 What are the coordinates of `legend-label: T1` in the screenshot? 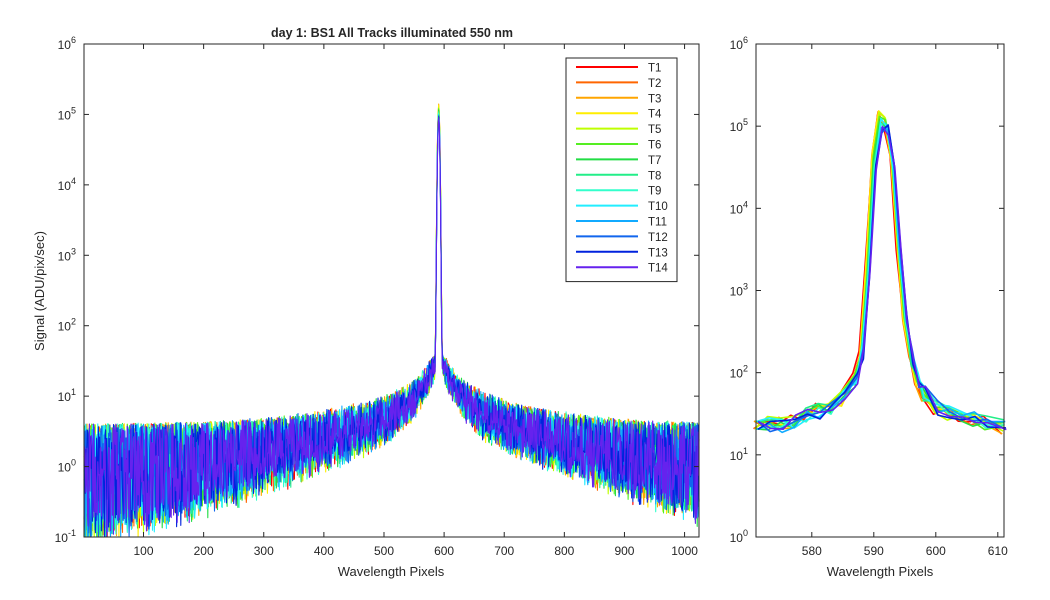 It's located at (654, 69).